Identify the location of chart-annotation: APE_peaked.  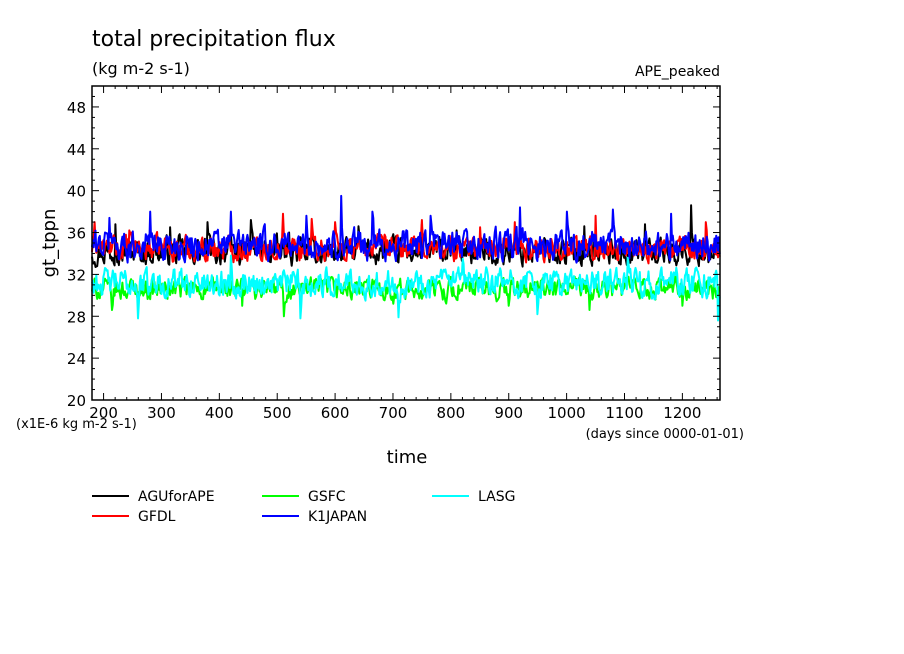
(677, 72).